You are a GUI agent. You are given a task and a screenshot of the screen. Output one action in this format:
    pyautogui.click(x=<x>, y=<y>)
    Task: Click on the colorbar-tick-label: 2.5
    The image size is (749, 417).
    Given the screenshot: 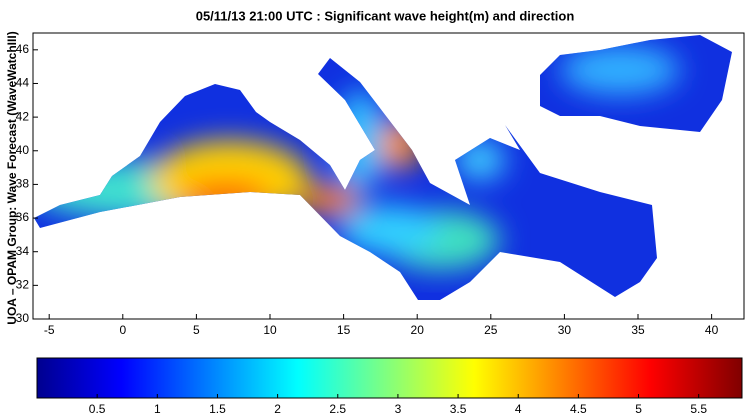 What is the action you would take?
    pyautogui.click(x=337, y=409)
    